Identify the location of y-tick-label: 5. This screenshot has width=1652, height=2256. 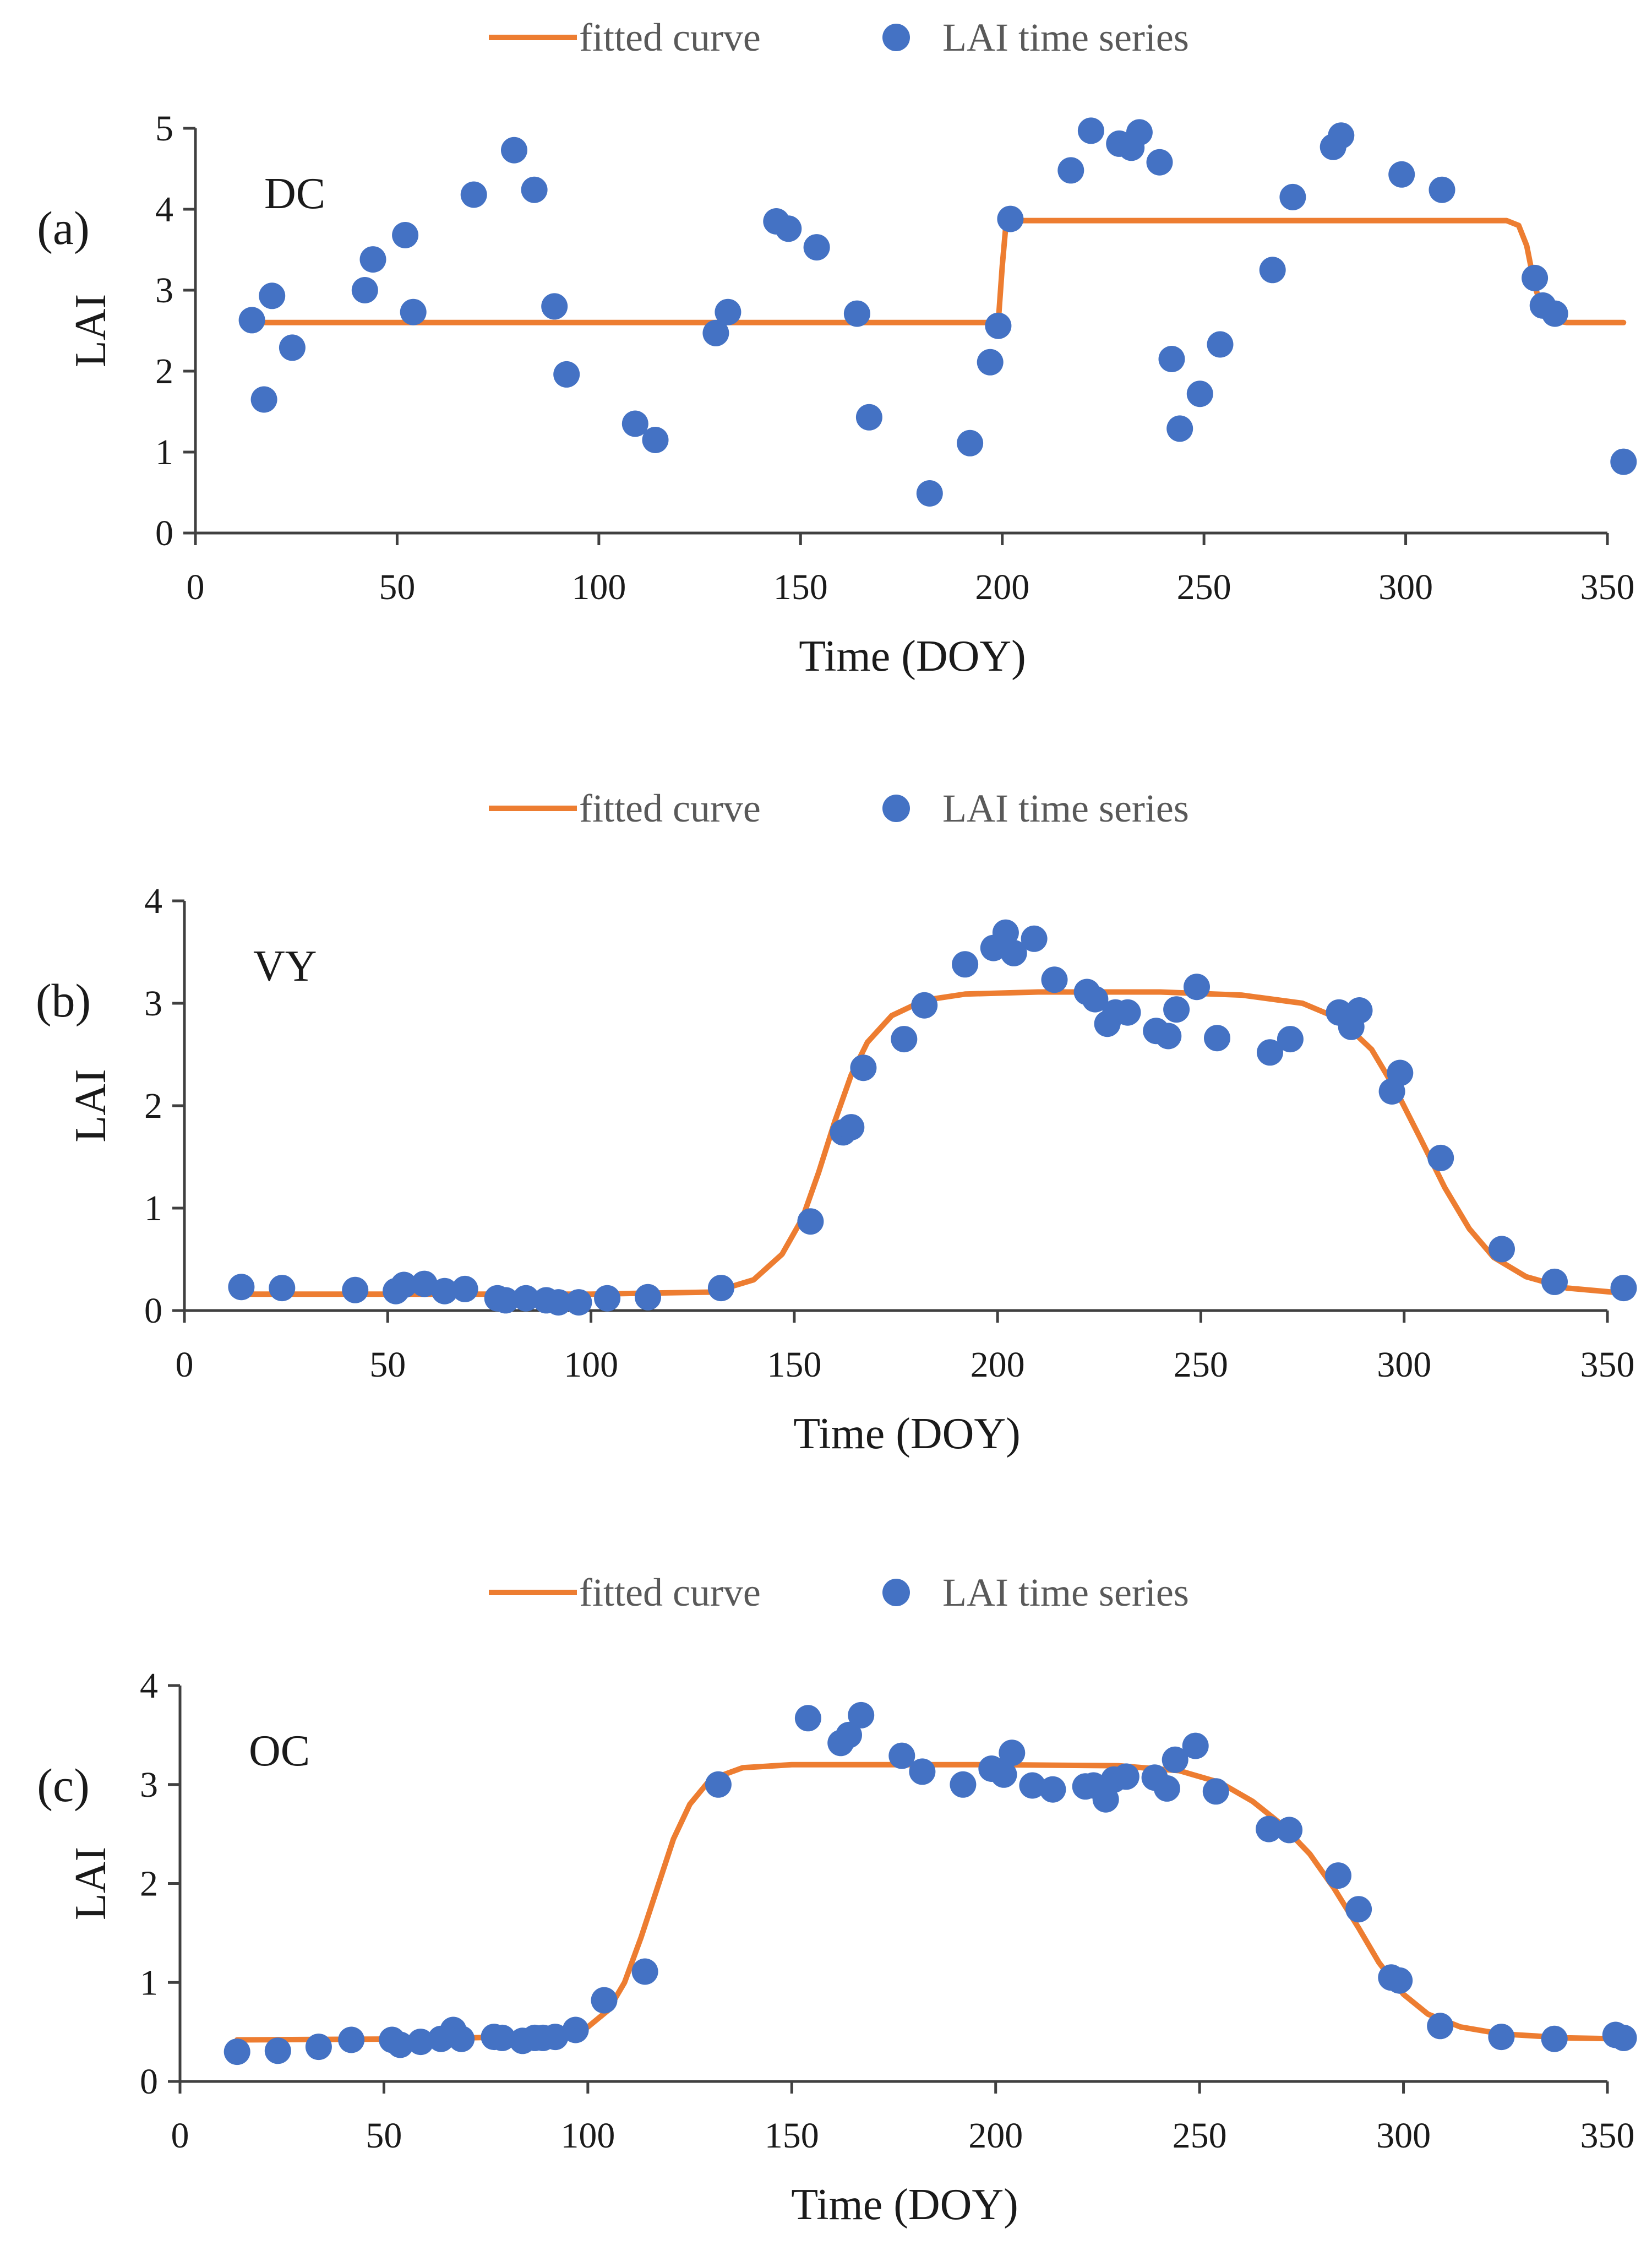
(164, 128).